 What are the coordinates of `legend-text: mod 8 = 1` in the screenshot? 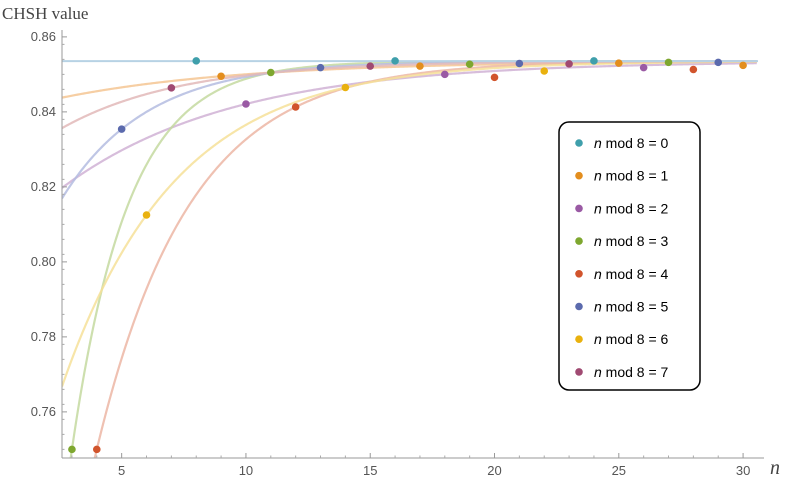 It's located at (635, 176).